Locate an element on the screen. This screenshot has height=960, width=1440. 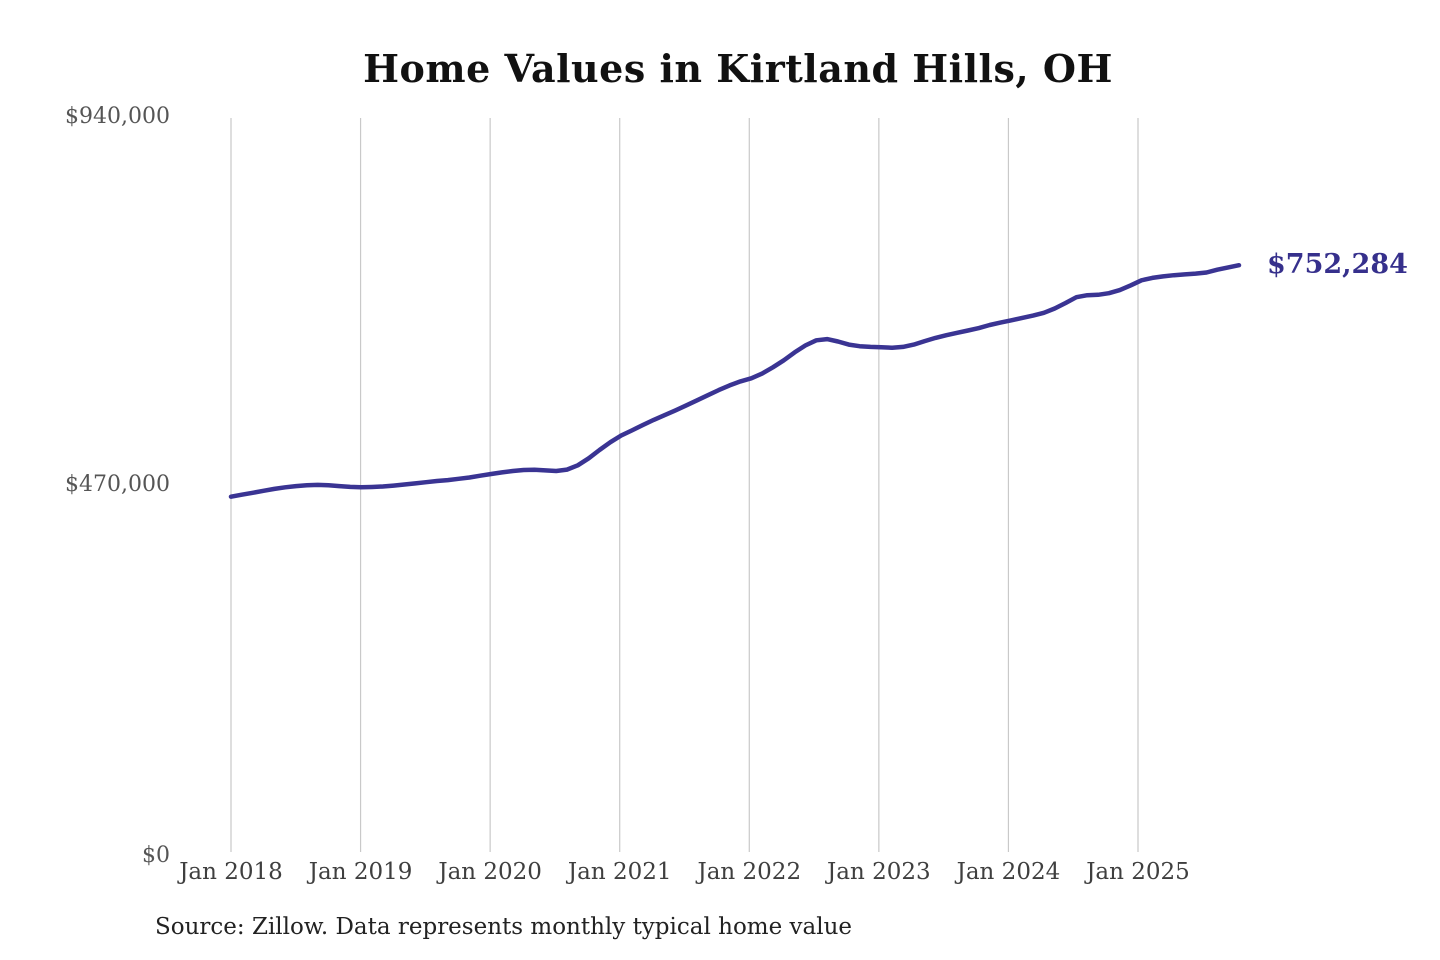
x-axis-label: Jan 2024 is located at coordinates (1008, 872).